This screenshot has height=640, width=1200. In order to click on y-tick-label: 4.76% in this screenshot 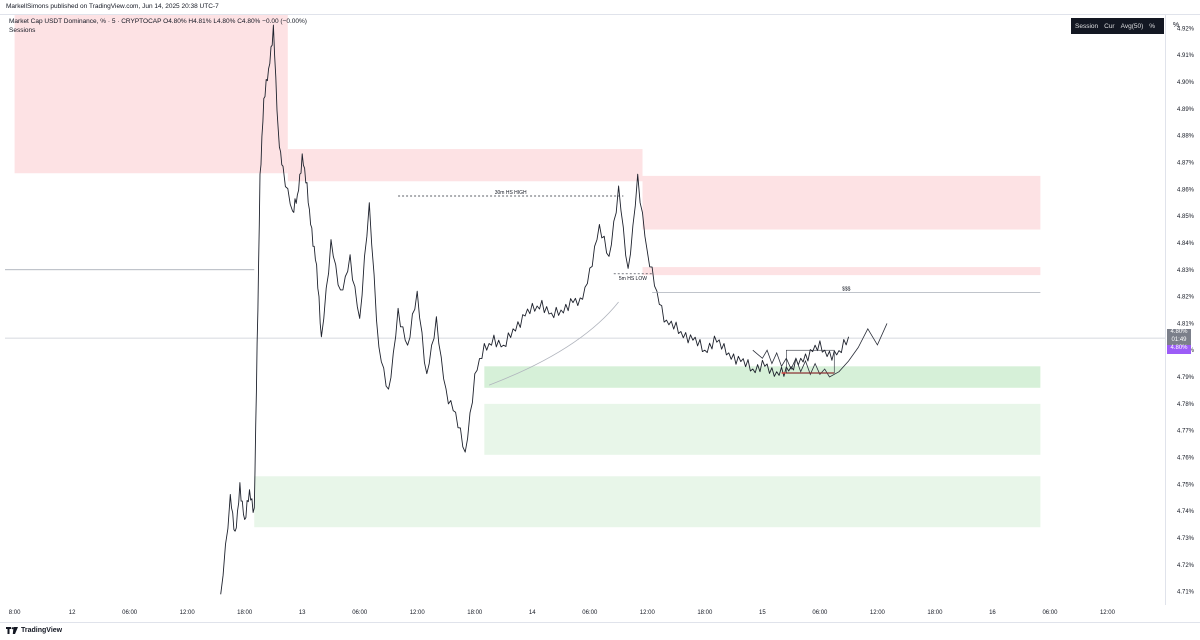, I will do `click(1186, 459)`.